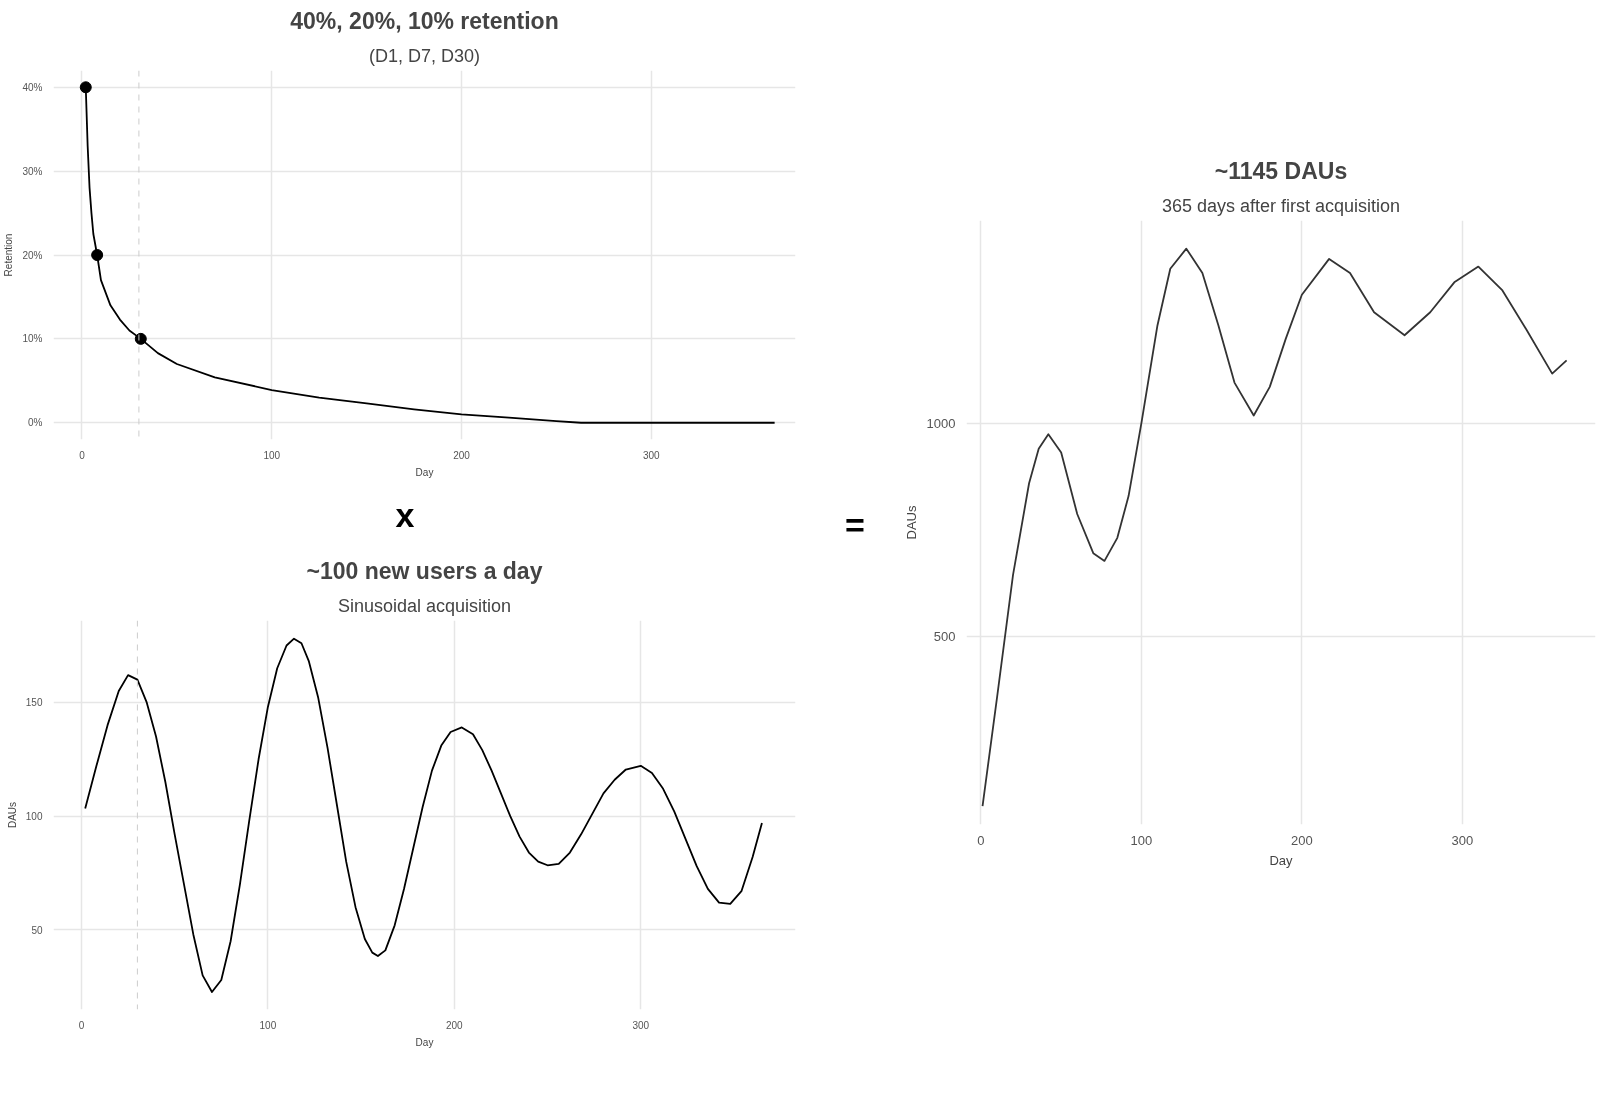 The image size is (1600, 1100). What do you see at coordinates (424, 605) in the screenshot?
I see `chart-subtitle: Sinusoidal acquisition` at bounding box center [424, 605].